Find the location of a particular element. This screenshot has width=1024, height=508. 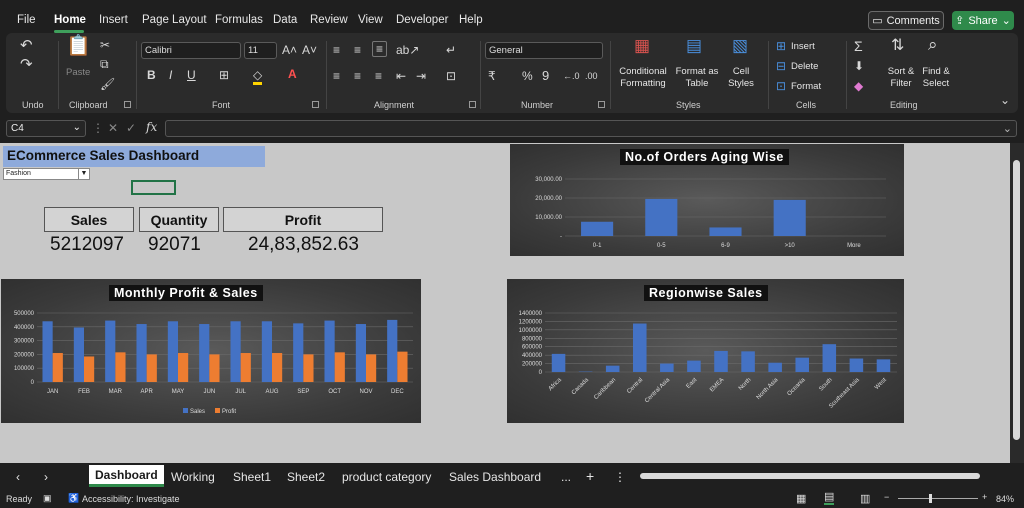

align-top-icon: ≡ is located at coordinates (337, 50).